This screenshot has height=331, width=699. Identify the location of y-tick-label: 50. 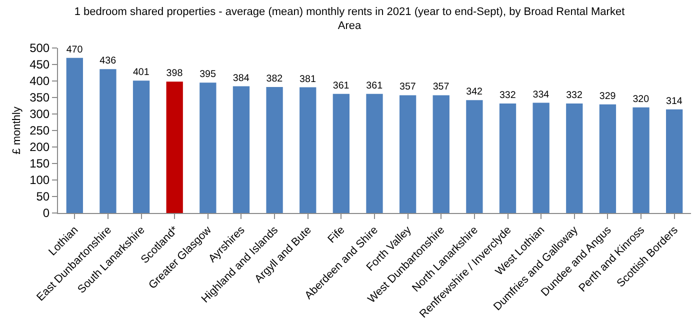
(43, 197).